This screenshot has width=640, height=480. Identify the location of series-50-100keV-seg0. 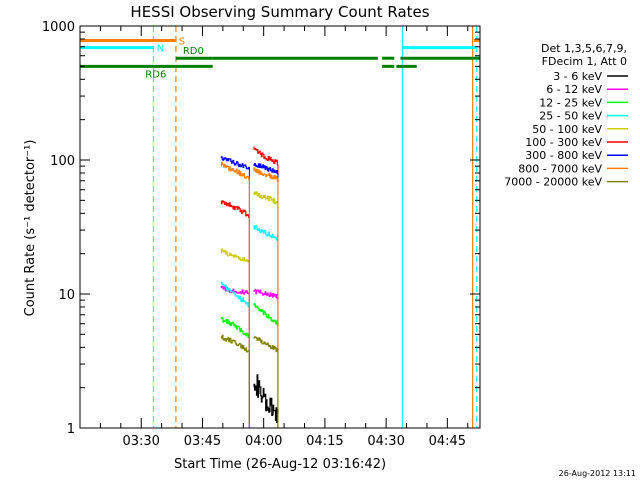
(235, 255).